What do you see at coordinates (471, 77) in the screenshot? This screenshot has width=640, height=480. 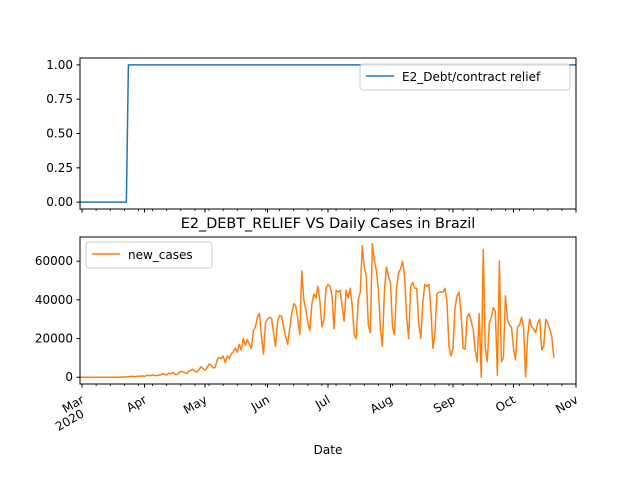 I see `policy-legend-label: E2_Debt/contract relief` at bounding box center [471, 77].